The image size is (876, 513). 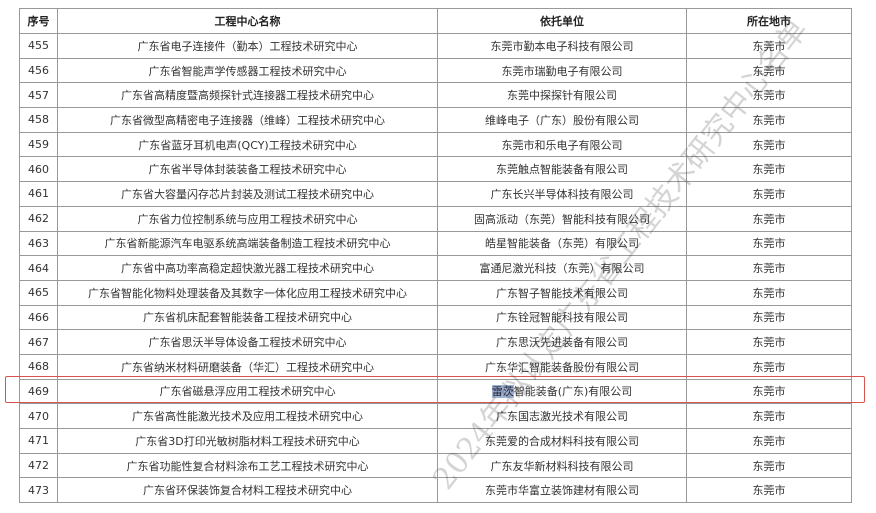 I want to click on center-name: 广东省蓝牙耳机电声(QCY)工程技术研究中心, so click(x=247, y=144).